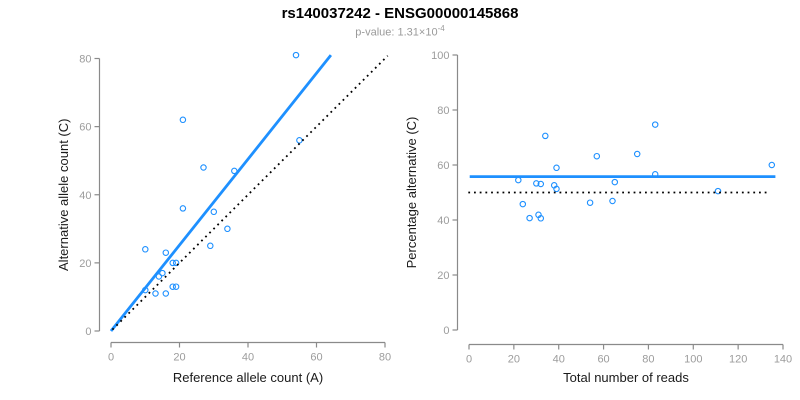 This screenshot has height=400, width=800. What do you see at coordinates (440, 56) in the screenshot?
I see `y-tick-label: 100` at bounding box center [440, 56].